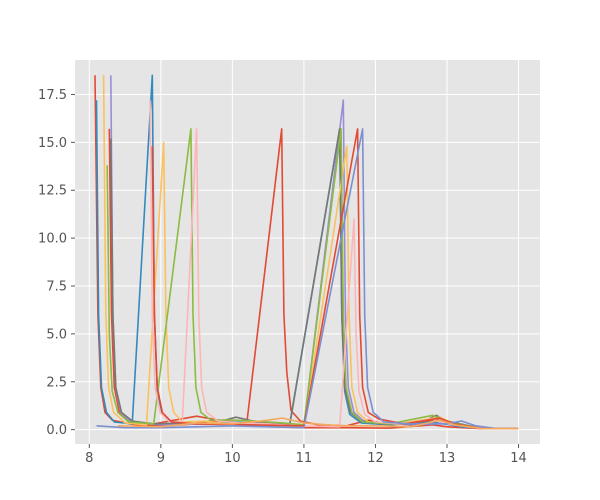  Describe the element at coordinates (56, 382) in the screenshot. I see `y-tick-label: 2.5` at that location.